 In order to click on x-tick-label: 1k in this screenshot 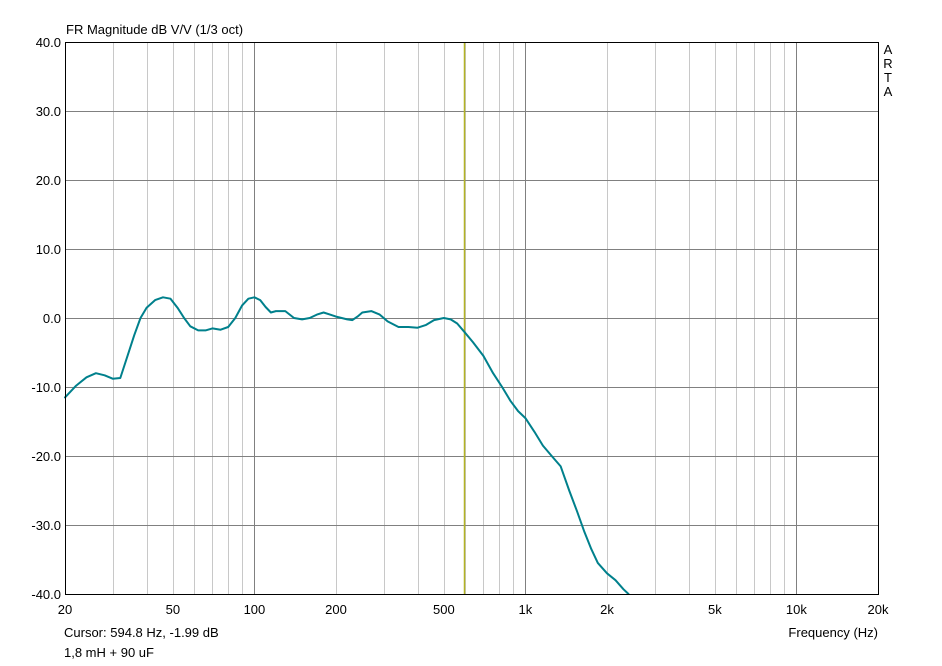, I will do `click(526, 609)`.